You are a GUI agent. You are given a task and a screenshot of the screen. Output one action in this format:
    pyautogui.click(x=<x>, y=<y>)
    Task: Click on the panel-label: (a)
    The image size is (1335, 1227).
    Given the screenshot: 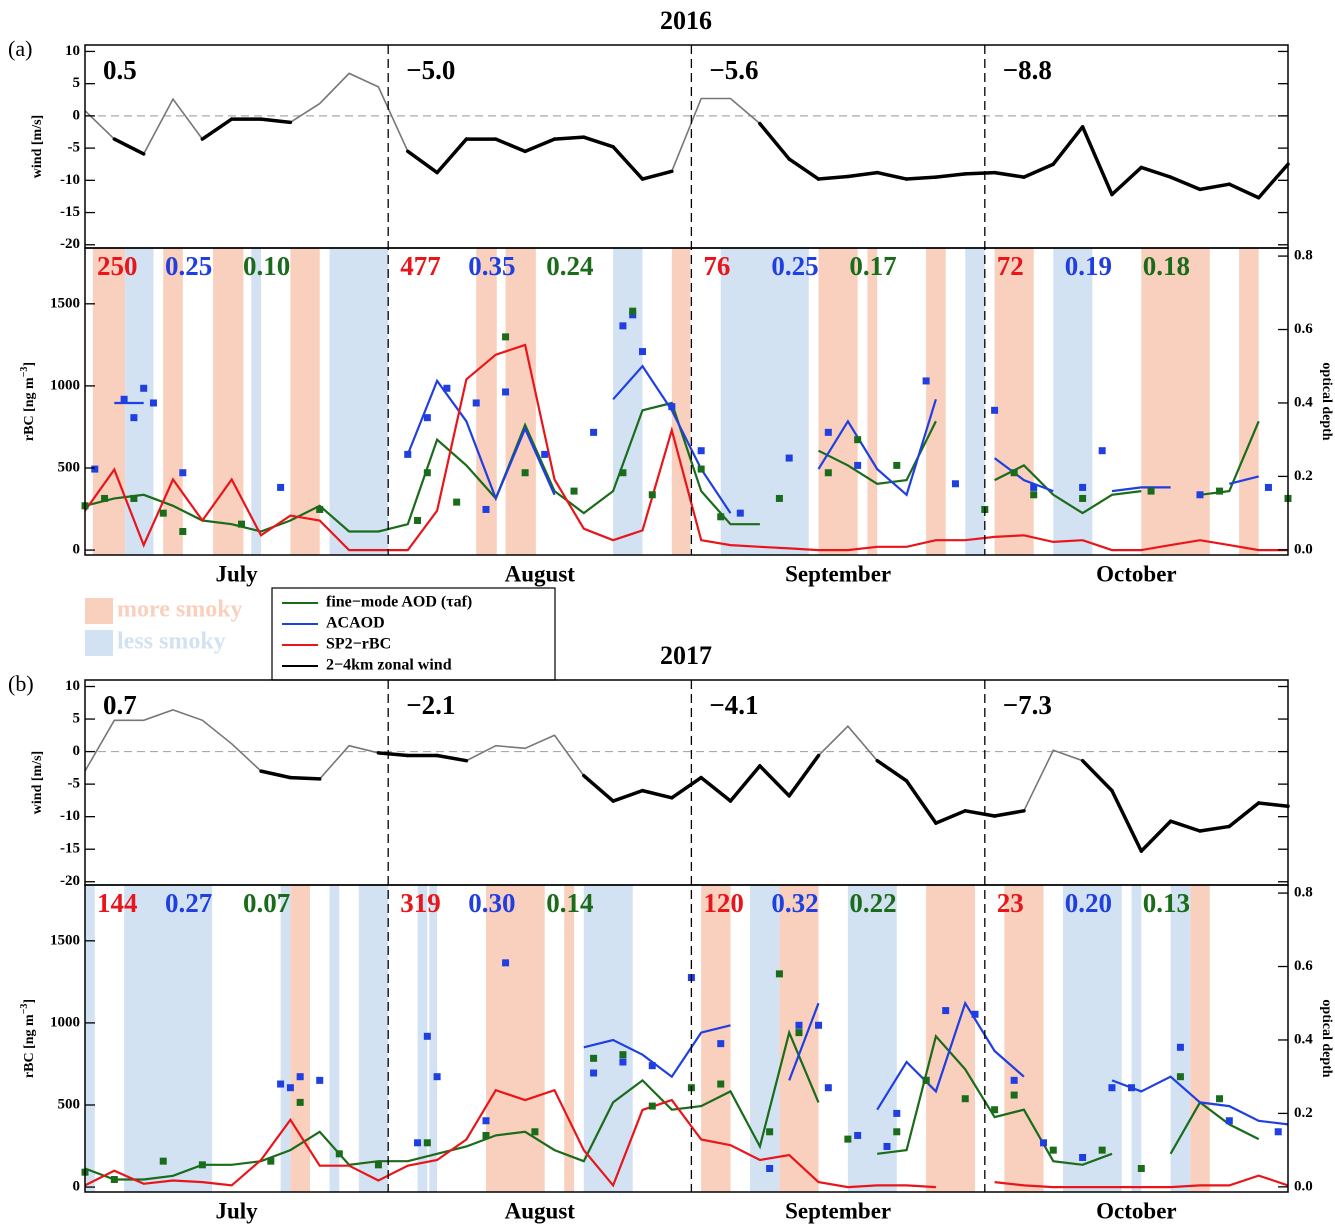 What is the action you would take?
    pyautogui.click(x=20, y=48)
    